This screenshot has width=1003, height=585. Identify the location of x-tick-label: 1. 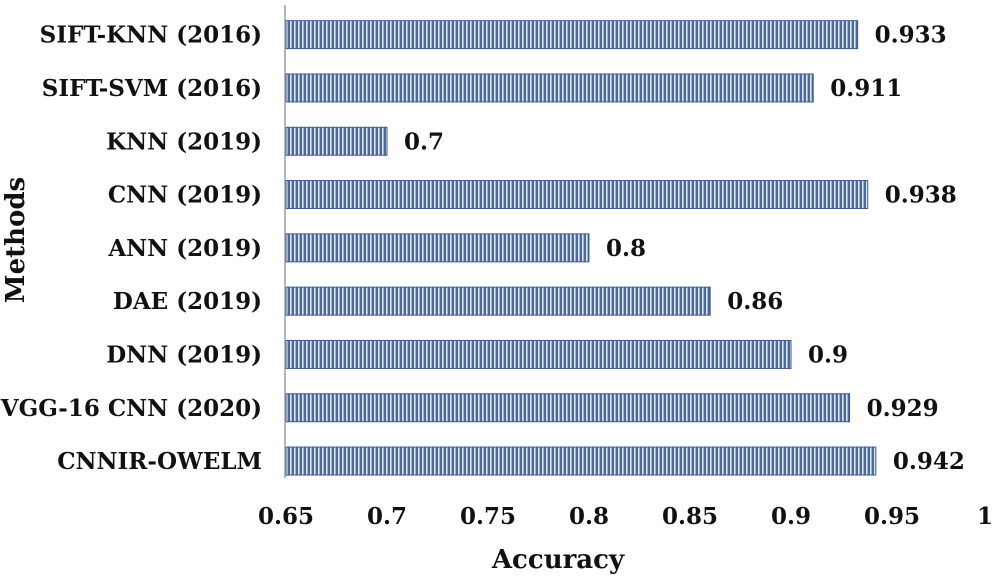
(985, 516).